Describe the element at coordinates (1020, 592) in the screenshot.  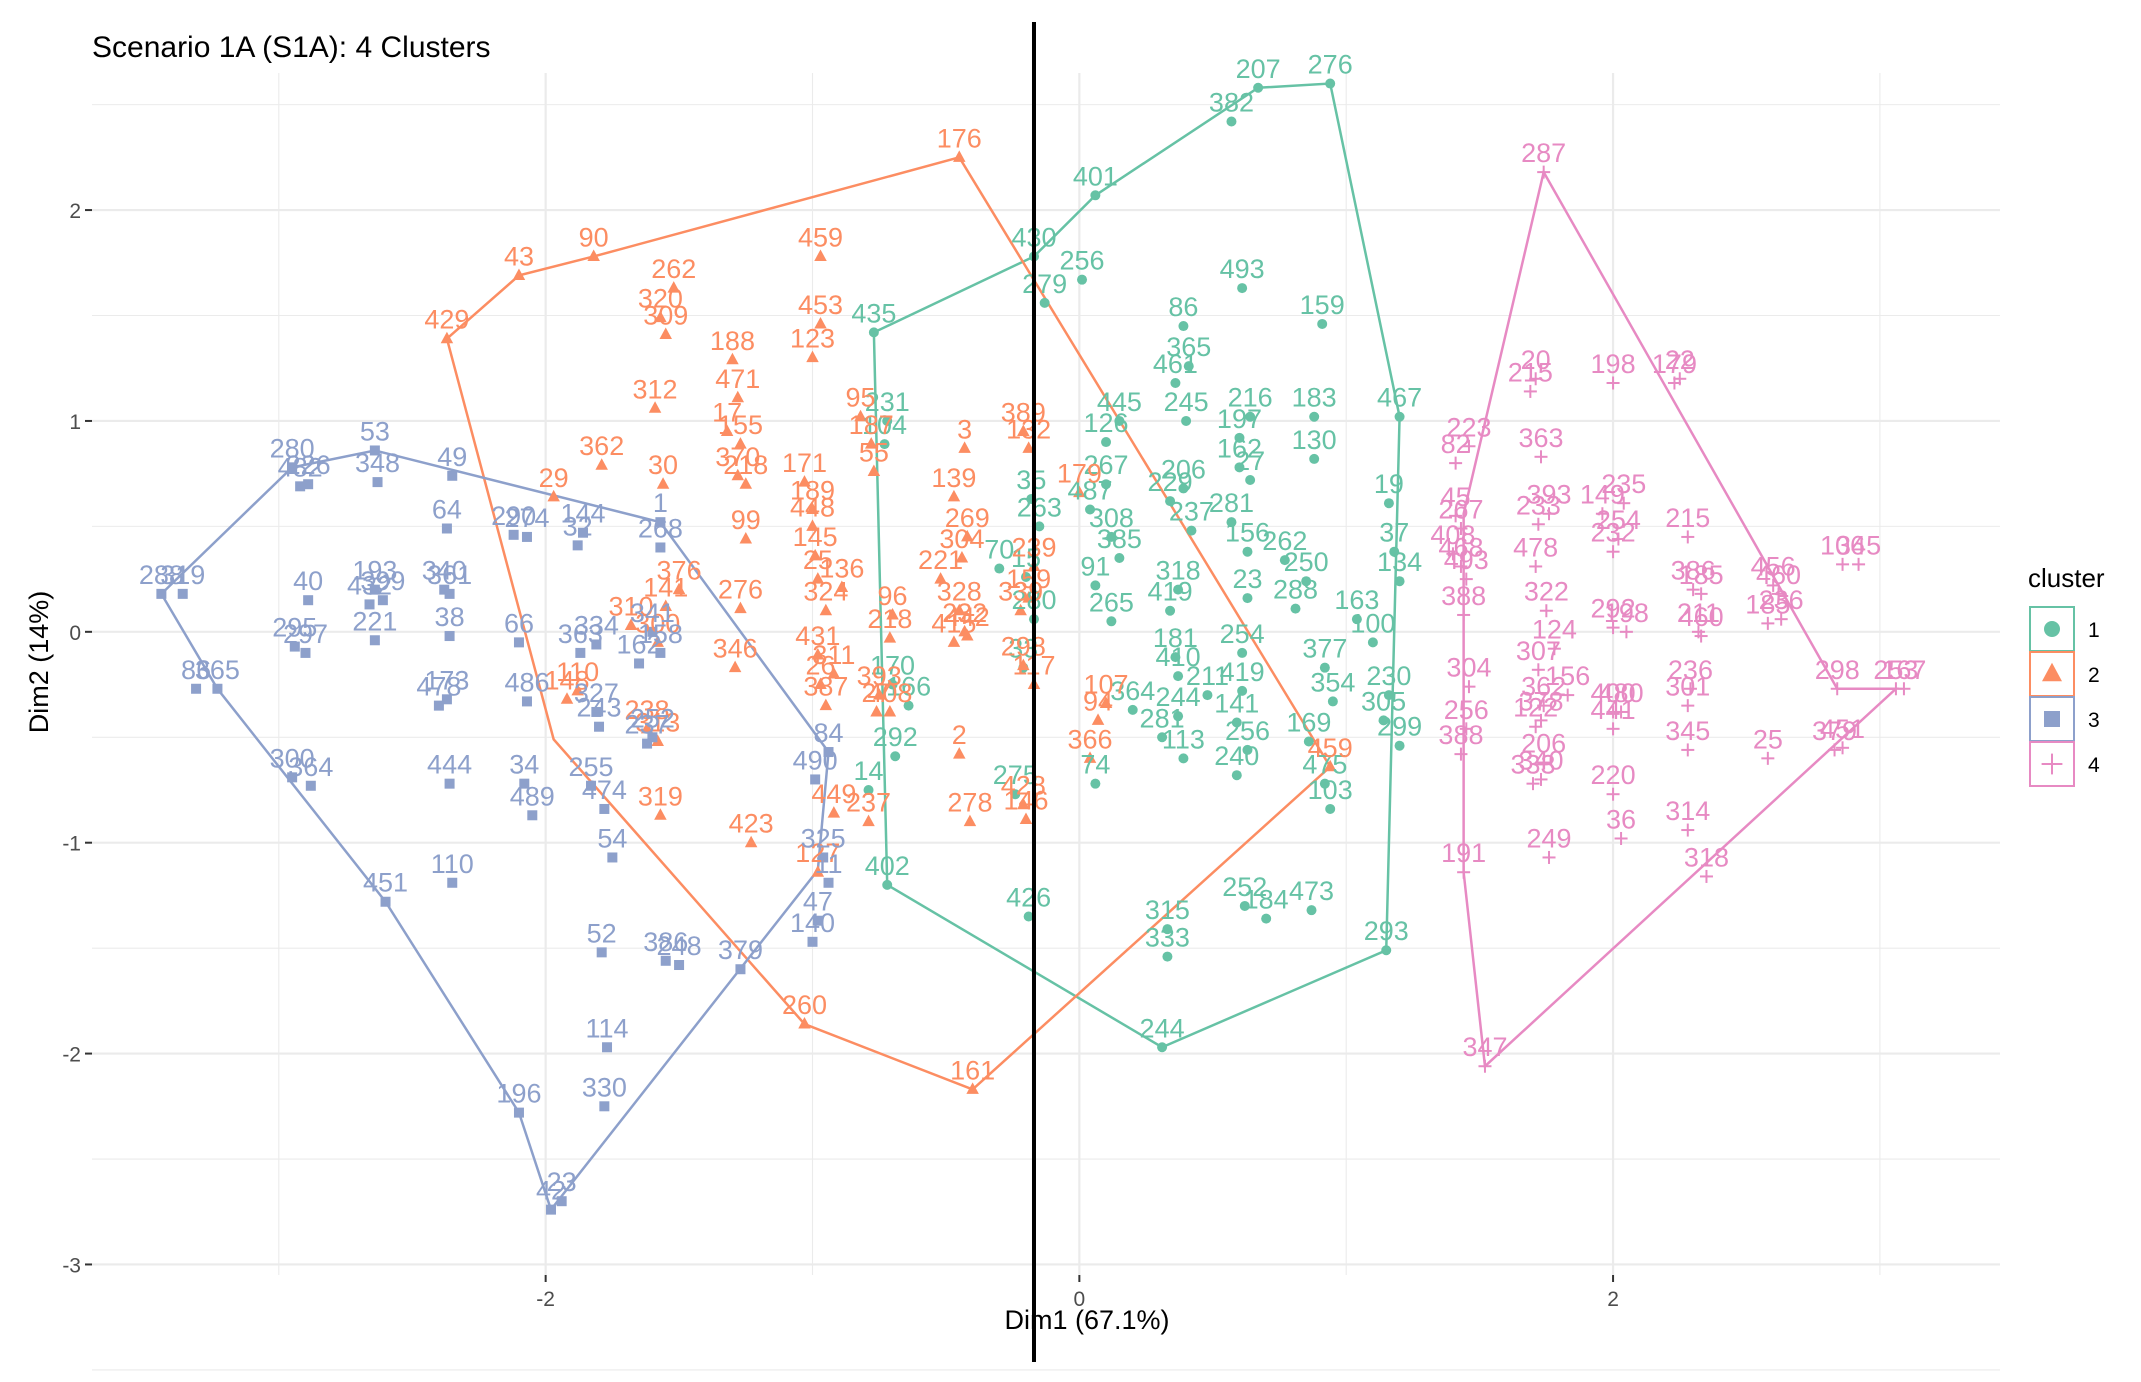
I see `cluster-2-point-label: 339` at that location.